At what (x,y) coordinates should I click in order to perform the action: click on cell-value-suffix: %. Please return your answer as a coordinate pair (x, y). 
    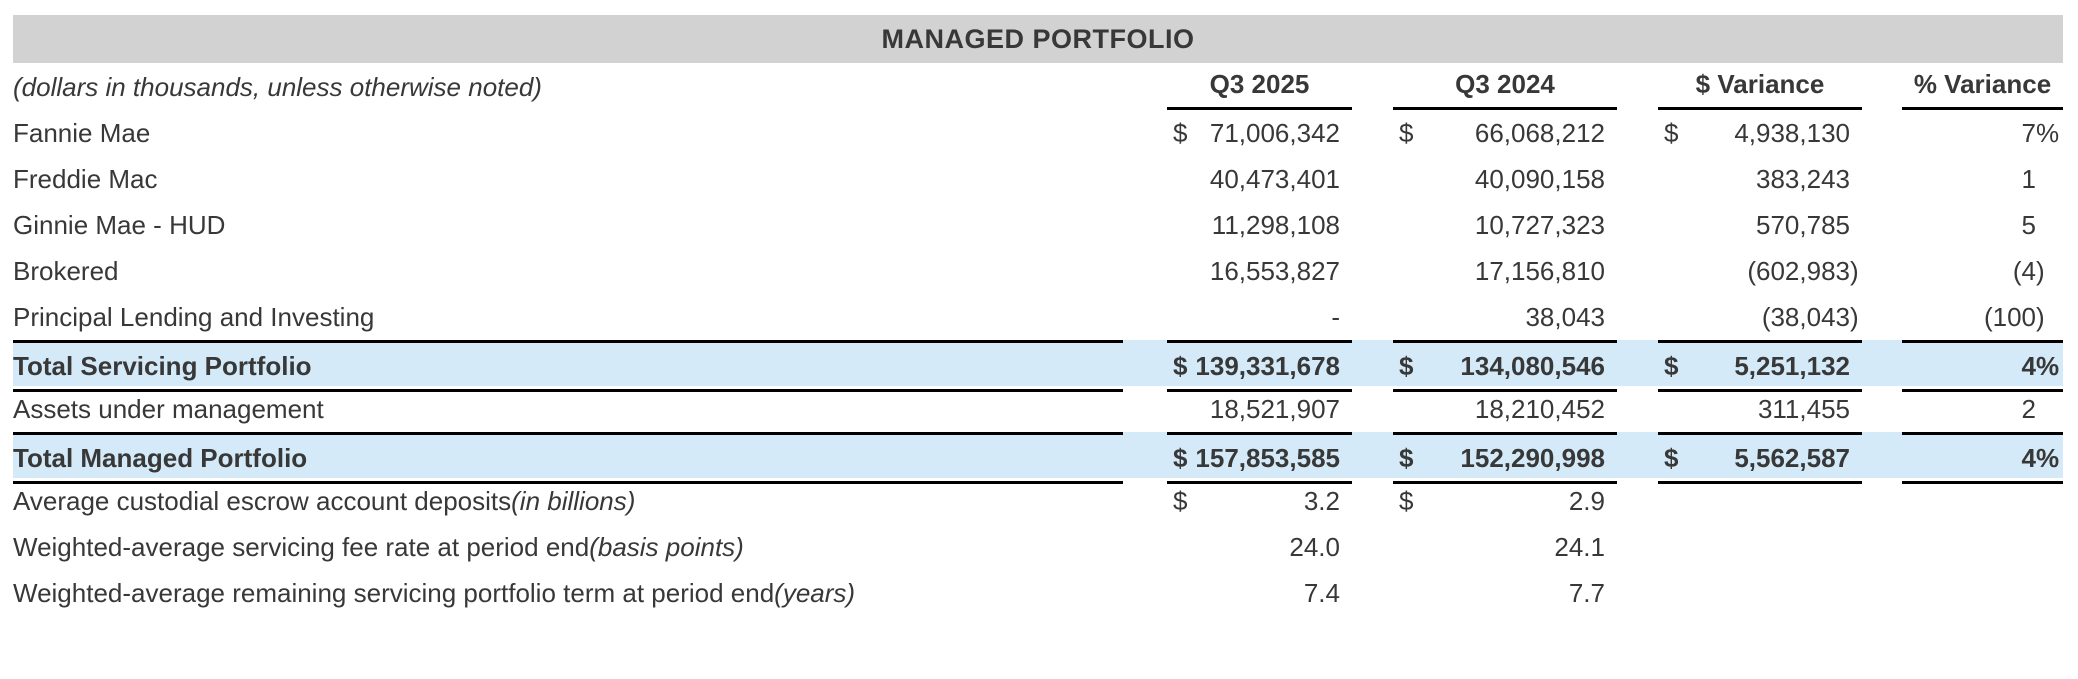
    Looking at the image, I should click on (2048, 132).